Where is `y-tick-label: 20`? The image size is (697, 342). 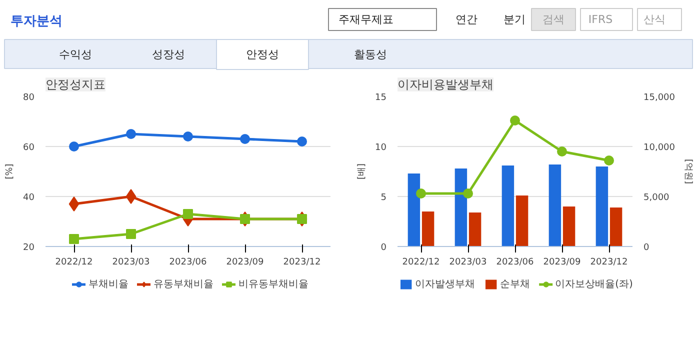 y-tick-label: 20 is located at coordinates (29, 248).